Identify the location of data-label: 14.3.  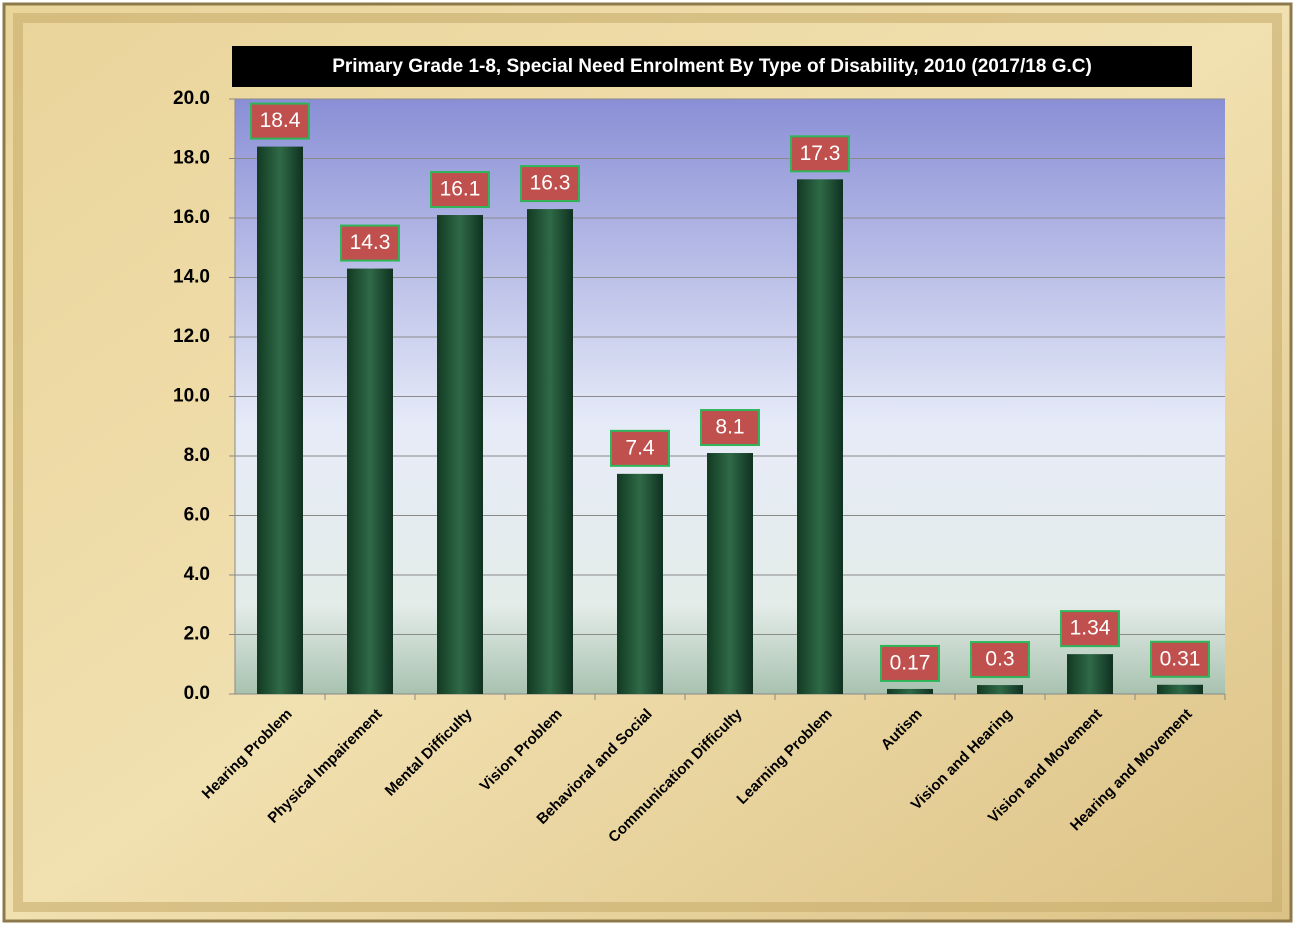
(370, 242).